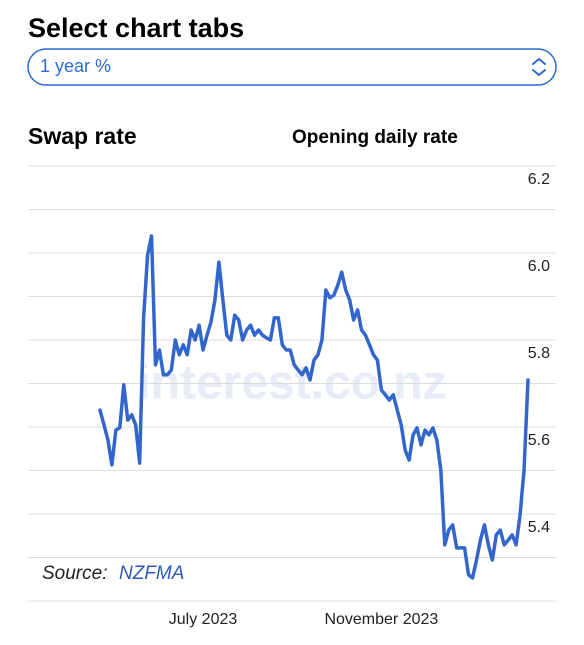 This screenshot has height=645, width=584. What do you see at coordinates (136, 28) in the screenshot?
I see `page-title: Select chart tabs` at bounding box center [136, 28].